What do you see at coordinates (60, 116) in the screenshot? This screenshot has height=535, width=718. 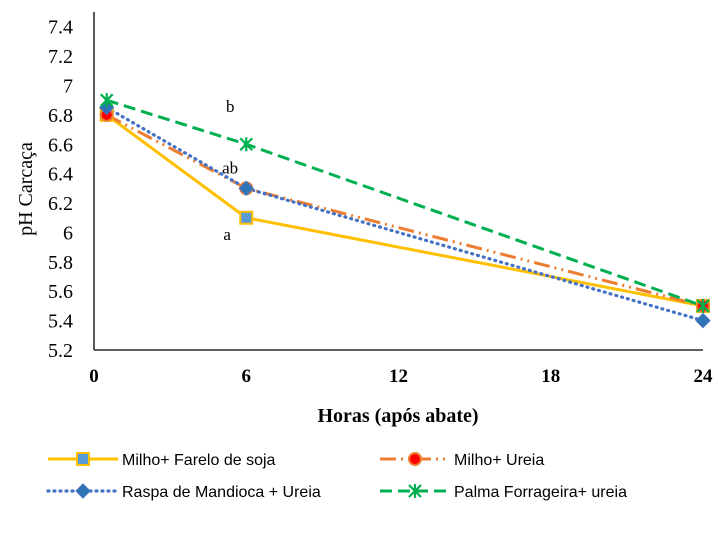 I see `y-tick-label: 6.8` at bounding box center [60, 116].